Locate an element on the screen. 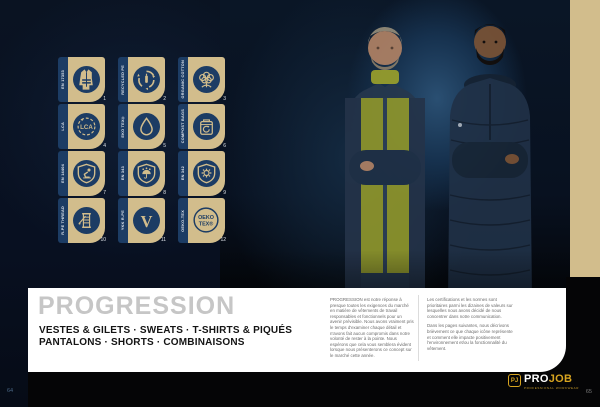  badge-number: 8 is located at coordinates (164, 193).